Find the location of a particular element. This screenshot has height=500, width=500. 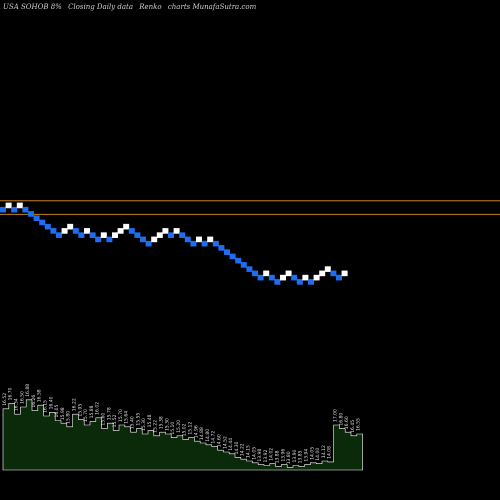

chart-site: charts MunafaSutra.com is located at coordinates (212, 7).